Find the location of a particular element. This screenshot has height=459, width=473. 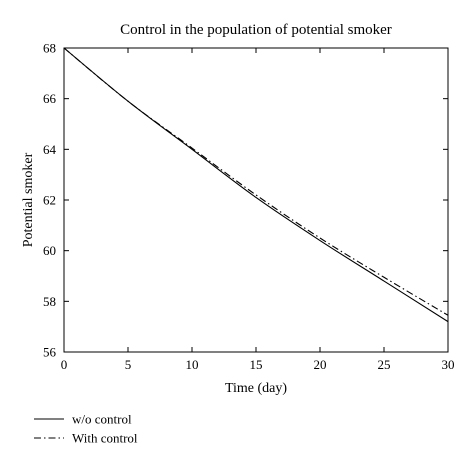

y-axis-label: Potential smoker is located at coordinates (28, 199).